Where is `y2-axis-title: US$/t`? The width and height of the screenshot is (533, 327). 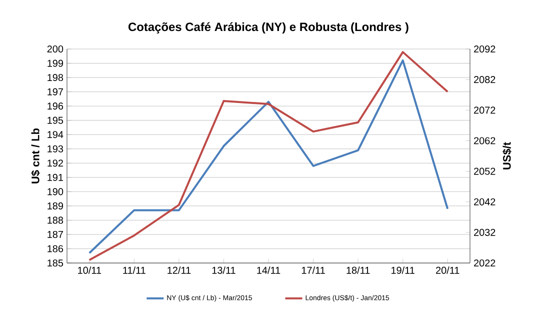 y2-axis-title: US$/t is located at coordinates (507, 156).